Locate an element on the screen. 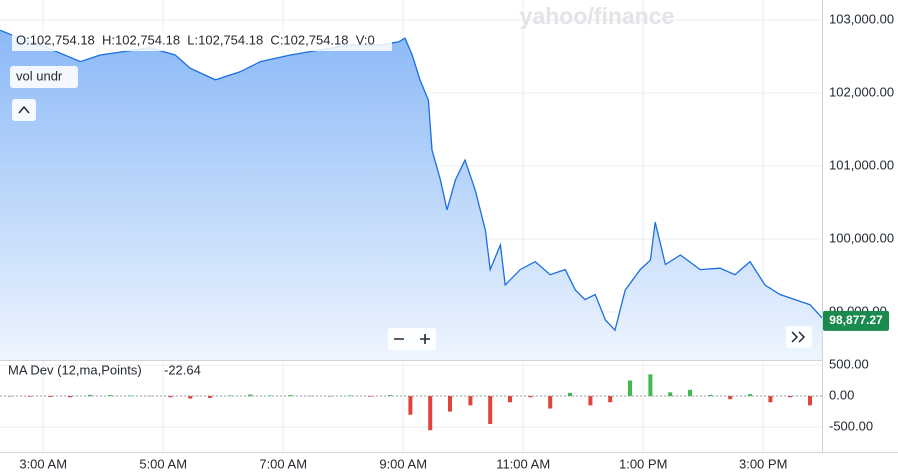  study-box is located at coordinates (44, 77).